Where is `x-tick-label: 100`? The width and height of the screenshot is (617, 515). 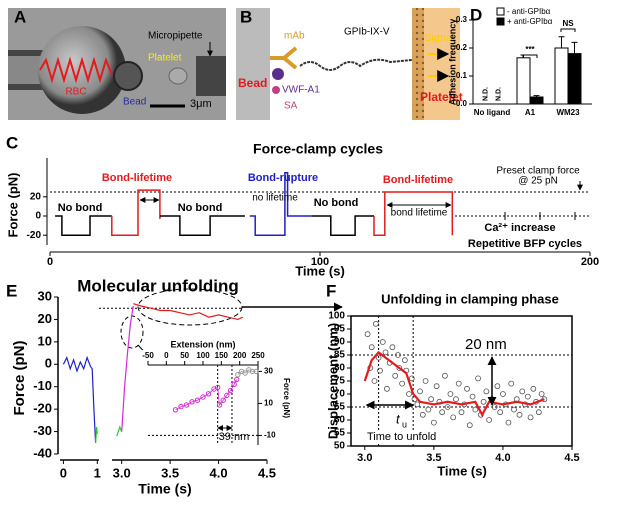 x-tick-label: 100 is located at coordinates (320, 262).